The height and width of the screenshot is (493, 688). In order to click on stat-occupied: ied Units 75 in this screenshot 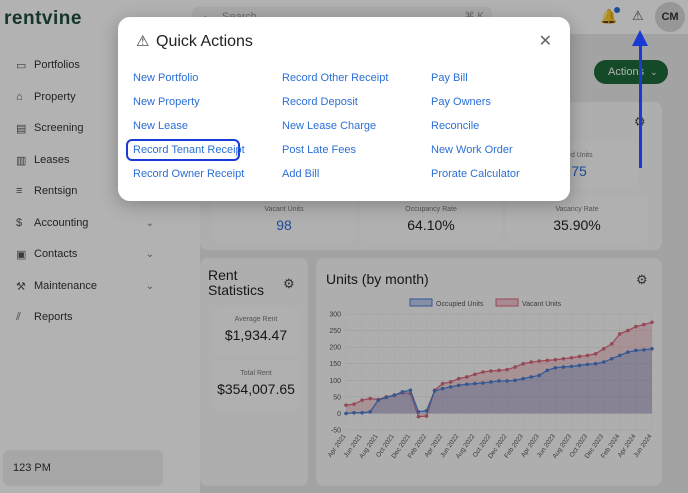, I will do `click(579, 165)`.